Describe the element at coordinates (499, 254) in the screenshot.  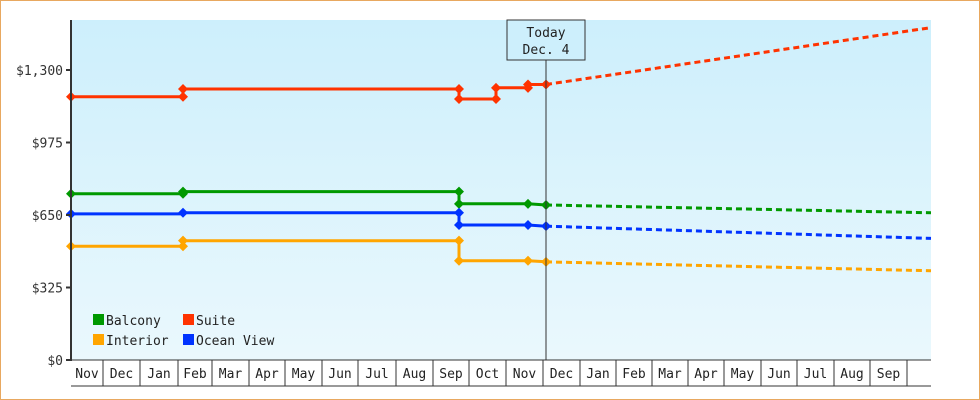
I see `series-interior` at that location.